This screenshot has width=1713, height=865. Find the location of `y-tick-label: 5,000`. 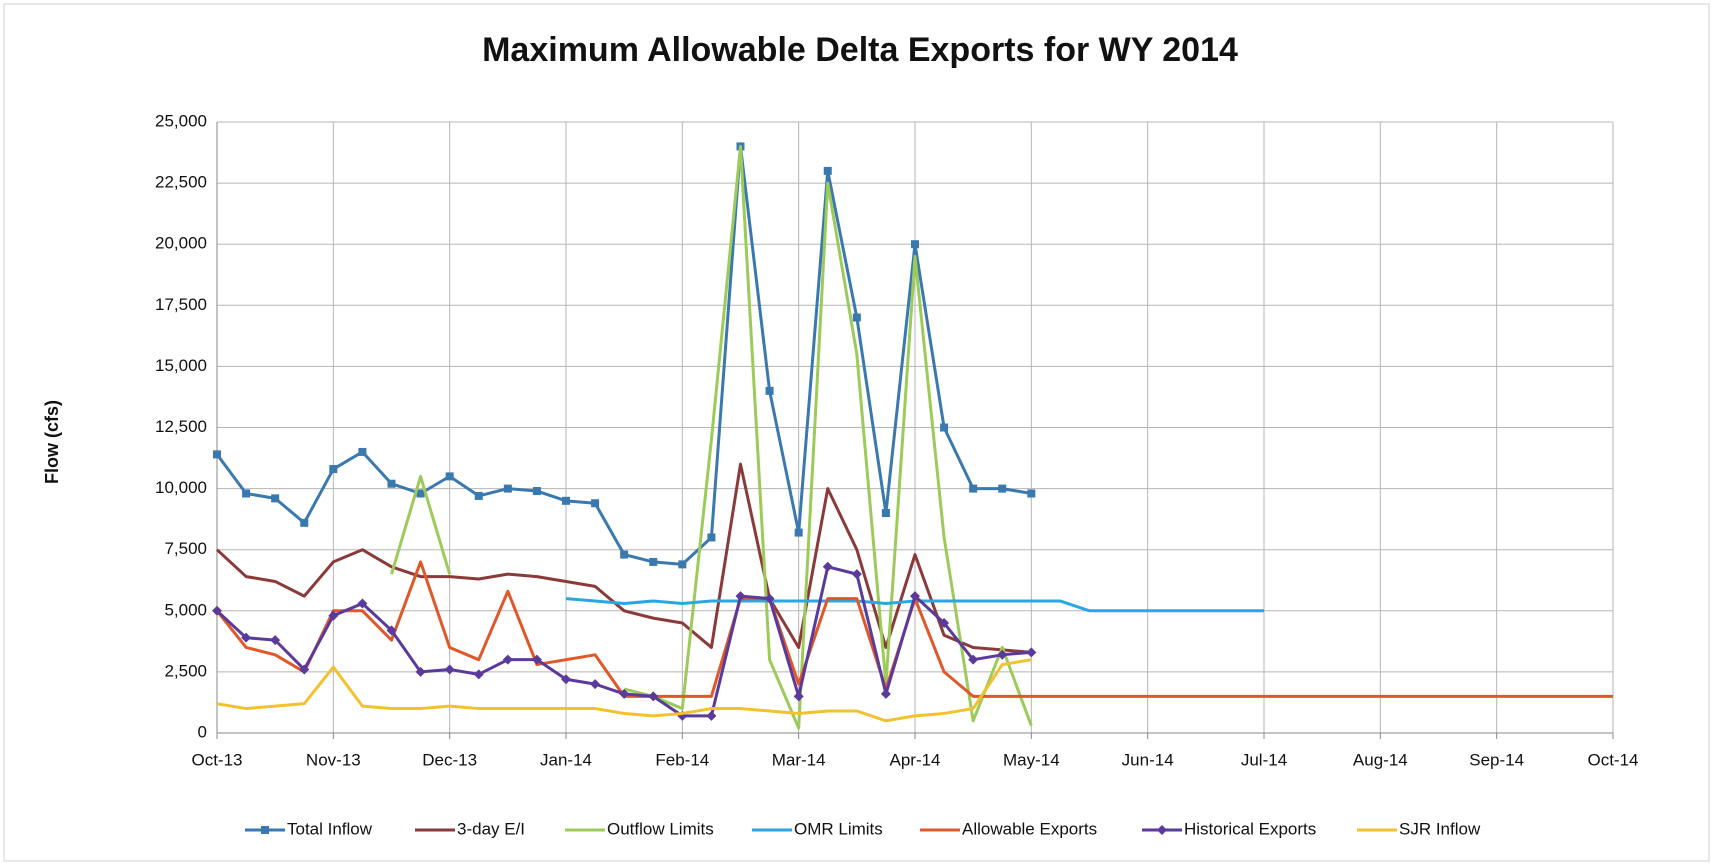

y-tick-label: 5,000 is located at coordinates (185, 609).